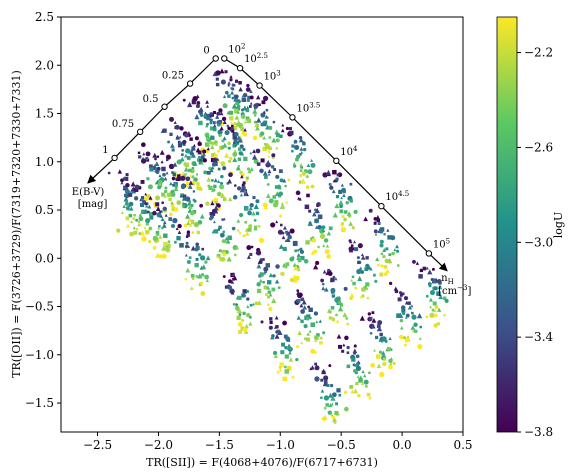 The image size is (582, 476). I want to click on density-step-label: 104, so click(349, 151).